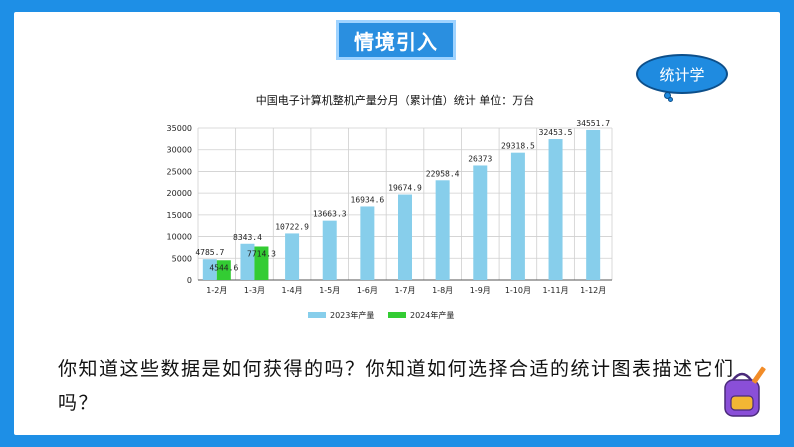  I want to click on y-tick-label: 5000, so click(182, 258).